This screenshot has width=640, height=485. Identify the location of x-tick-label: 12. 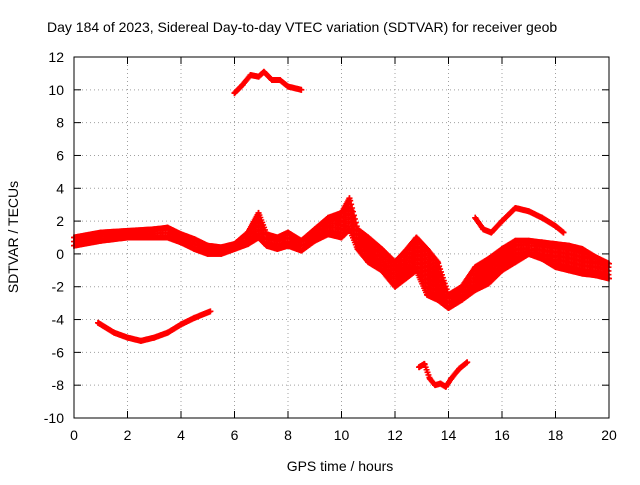
(395, 435).